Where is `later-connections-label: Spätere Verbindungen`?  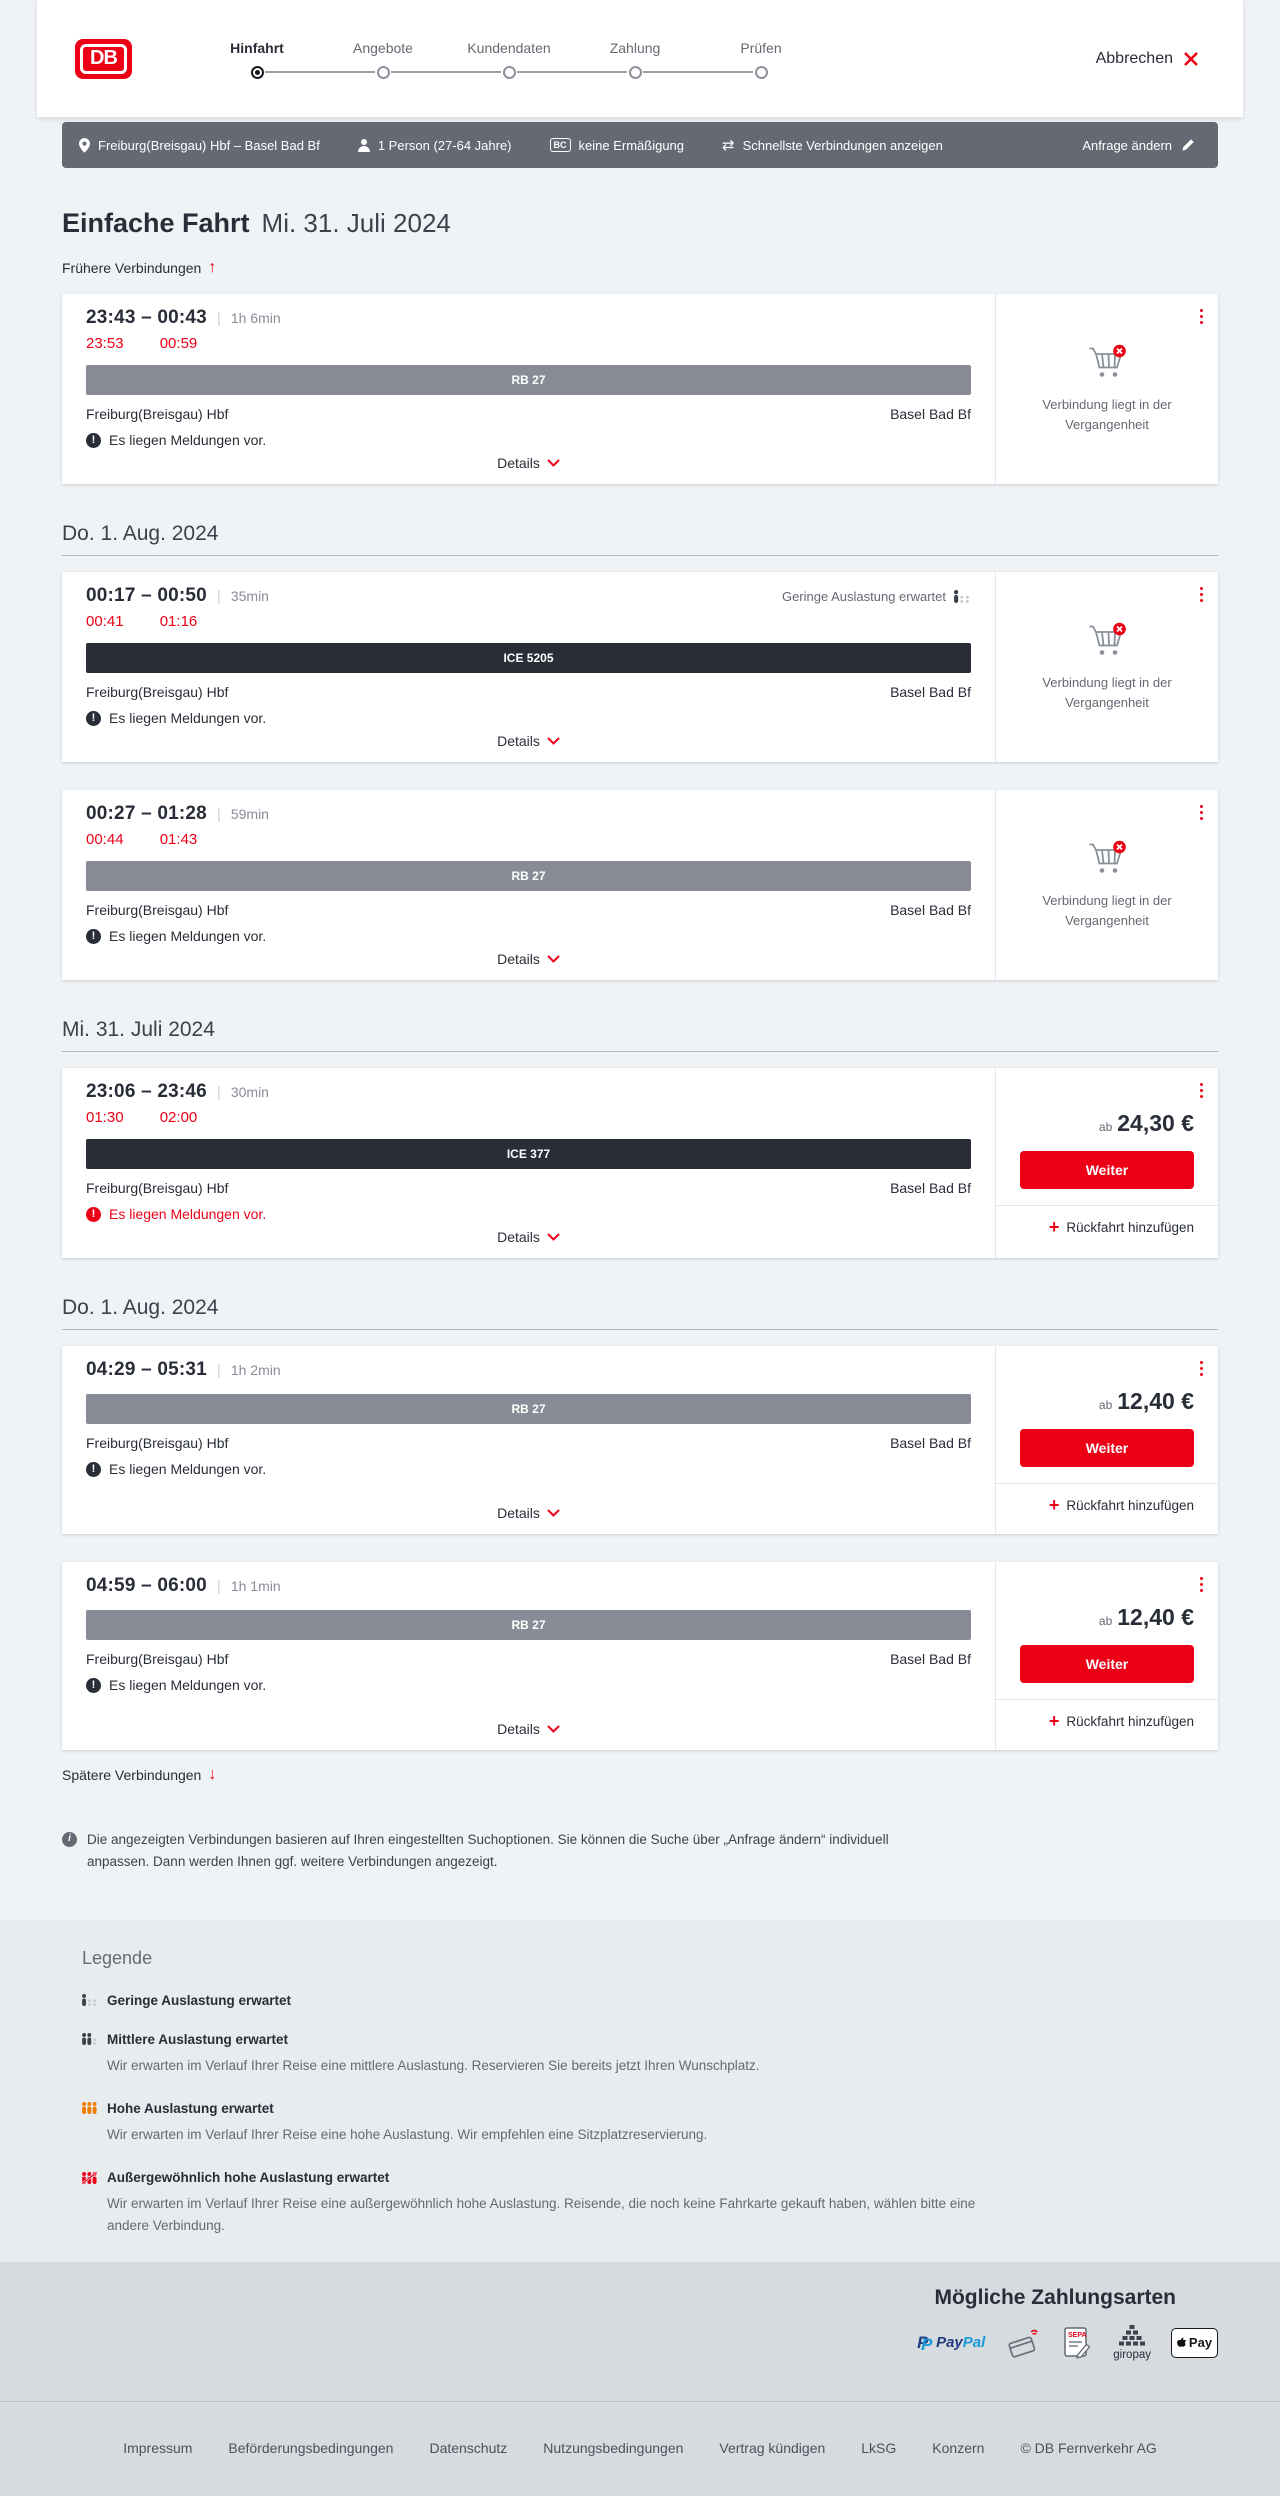
later-connections-label: Spätere Verbindungen is located at coordinates (132, 1775).